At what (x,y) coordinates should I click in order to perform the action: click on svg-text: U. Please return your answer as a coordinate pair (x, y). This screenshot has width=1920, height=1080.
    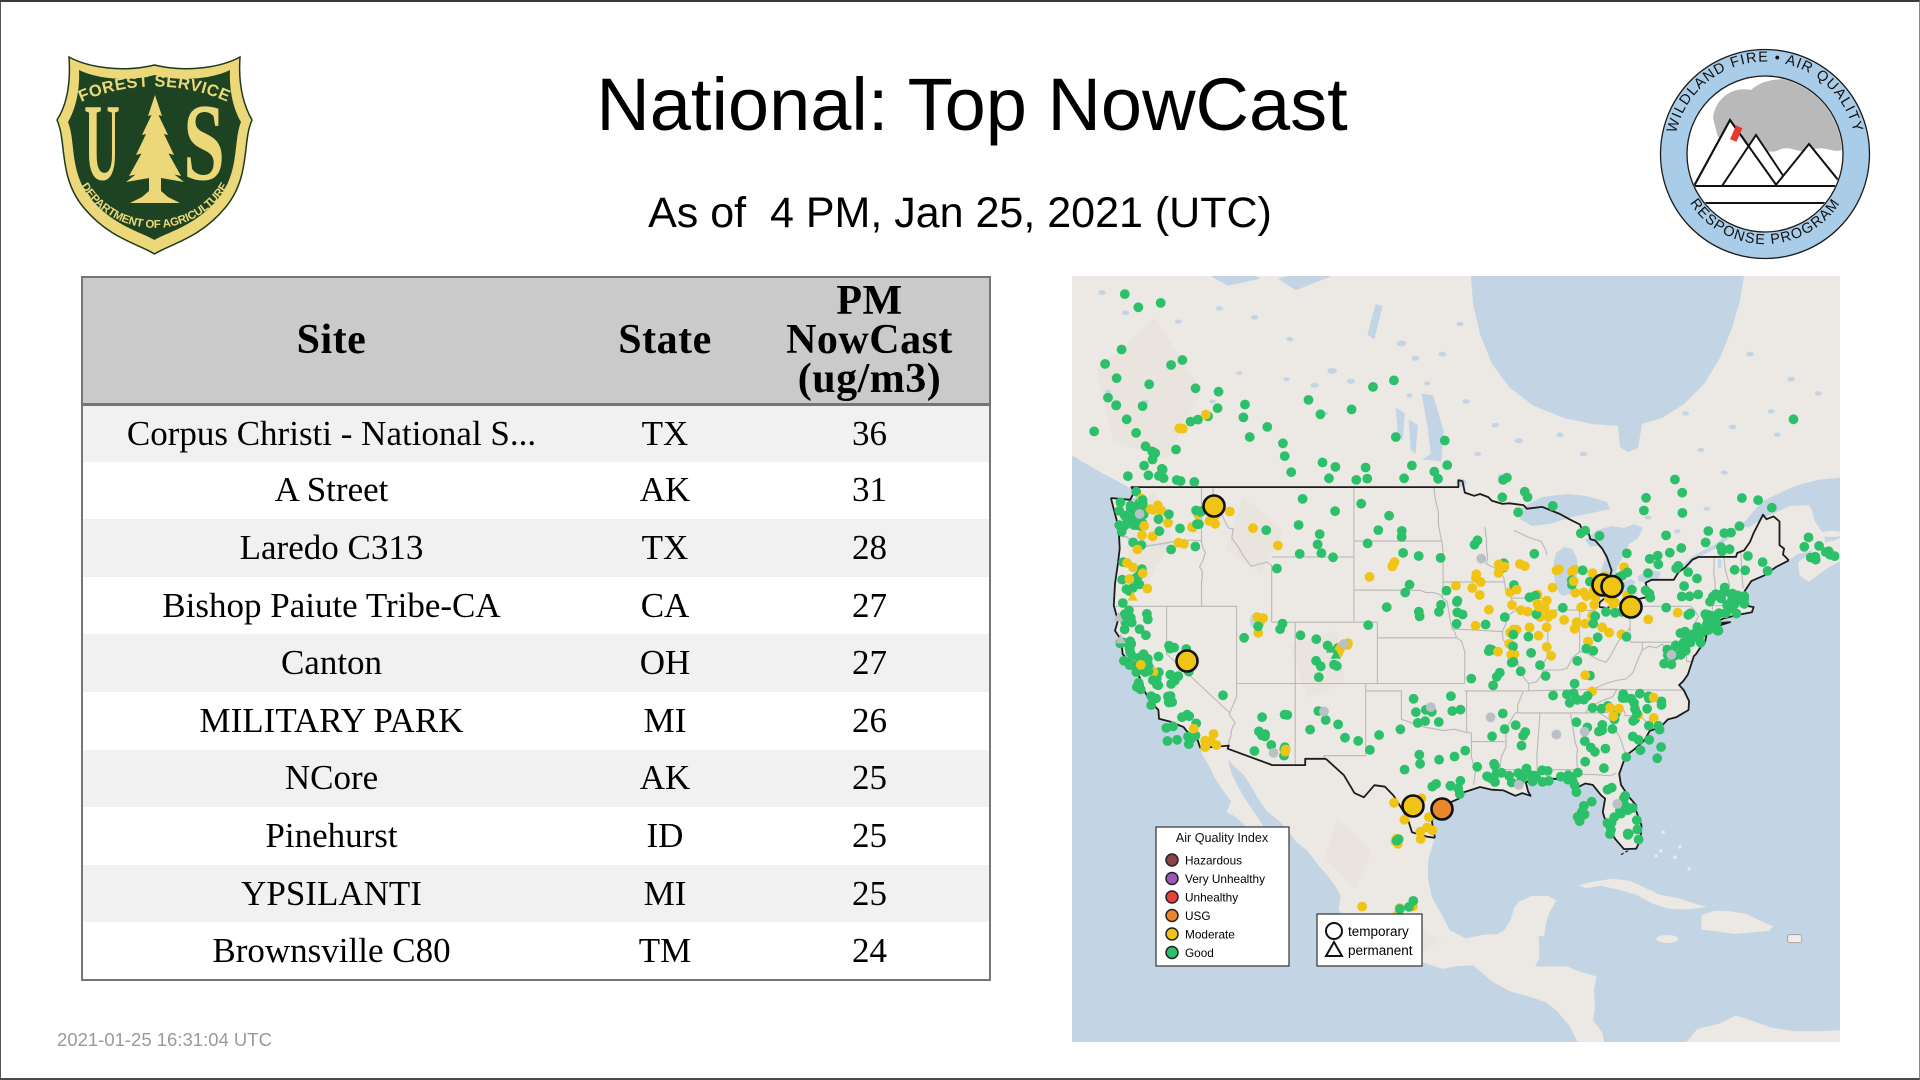
    Looking at the image, I should click on (102, 143).